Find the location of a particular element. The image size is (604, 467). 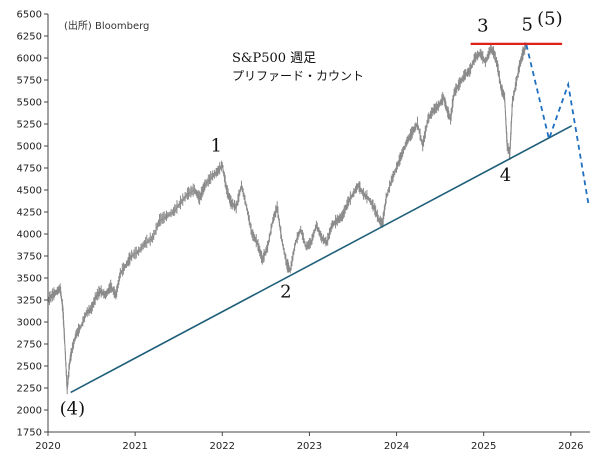

y-tick-label: 5750 is located at coordinates (29, 81).